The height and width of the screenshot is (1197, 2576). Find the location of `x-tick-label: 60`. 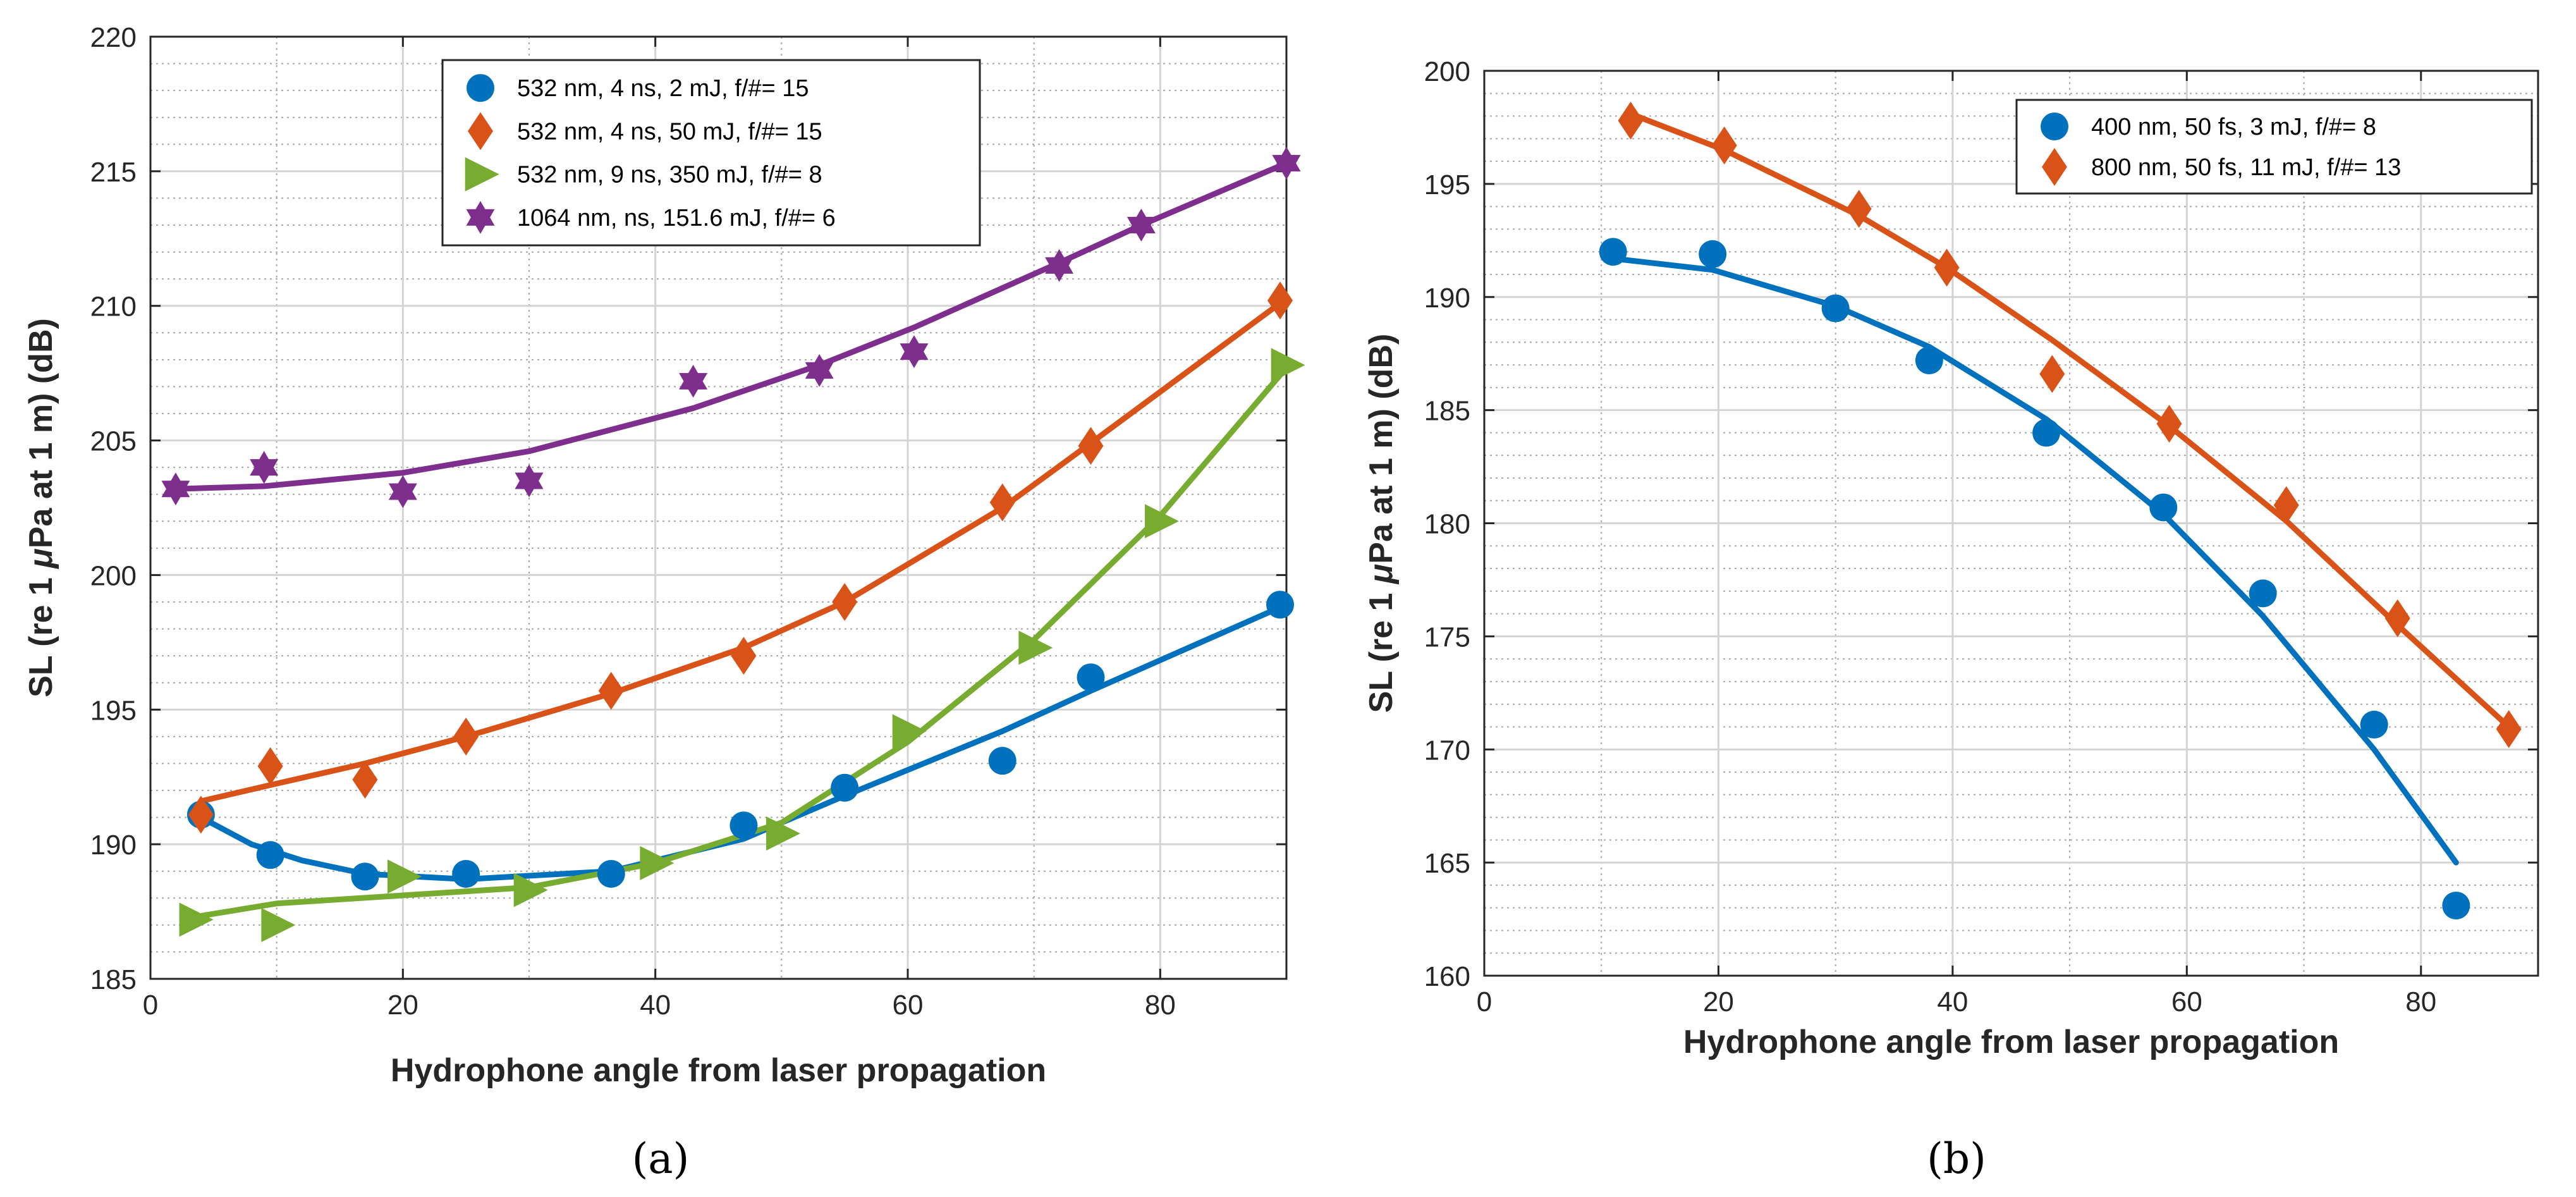

x-tick-label: 60 is located at coordinates (908, 1006).